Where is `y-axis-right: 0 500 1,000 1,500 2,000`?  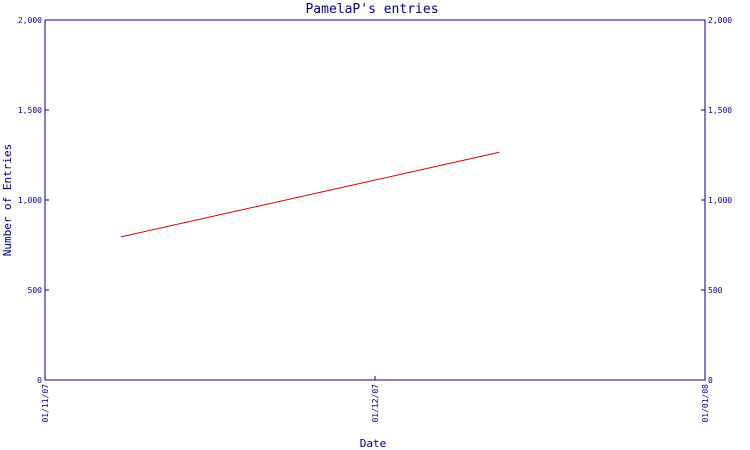 y-axis-right: 0 500 1,000 1,500 2,000 is located at coordinates (716, 200).